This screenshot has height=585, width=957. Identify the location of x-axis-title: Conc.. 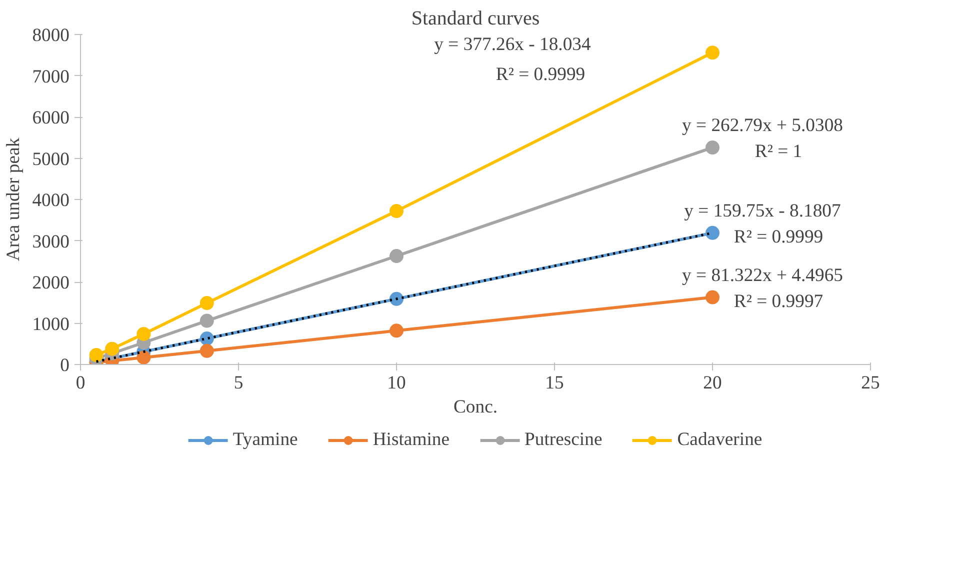
(475, 407).